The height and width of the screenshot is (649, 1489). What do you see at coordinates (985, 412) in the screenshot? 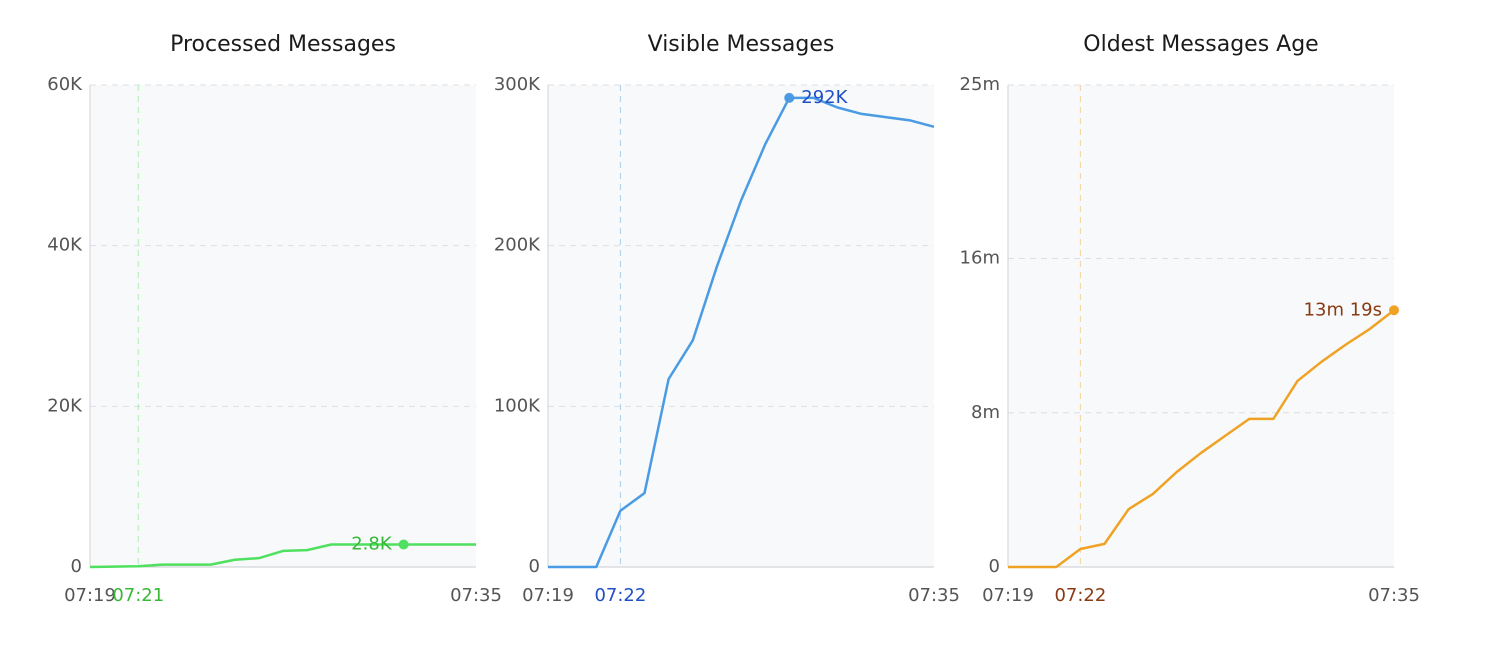
I see `y-tick-label: 8m` at bounding box center [985, 412].